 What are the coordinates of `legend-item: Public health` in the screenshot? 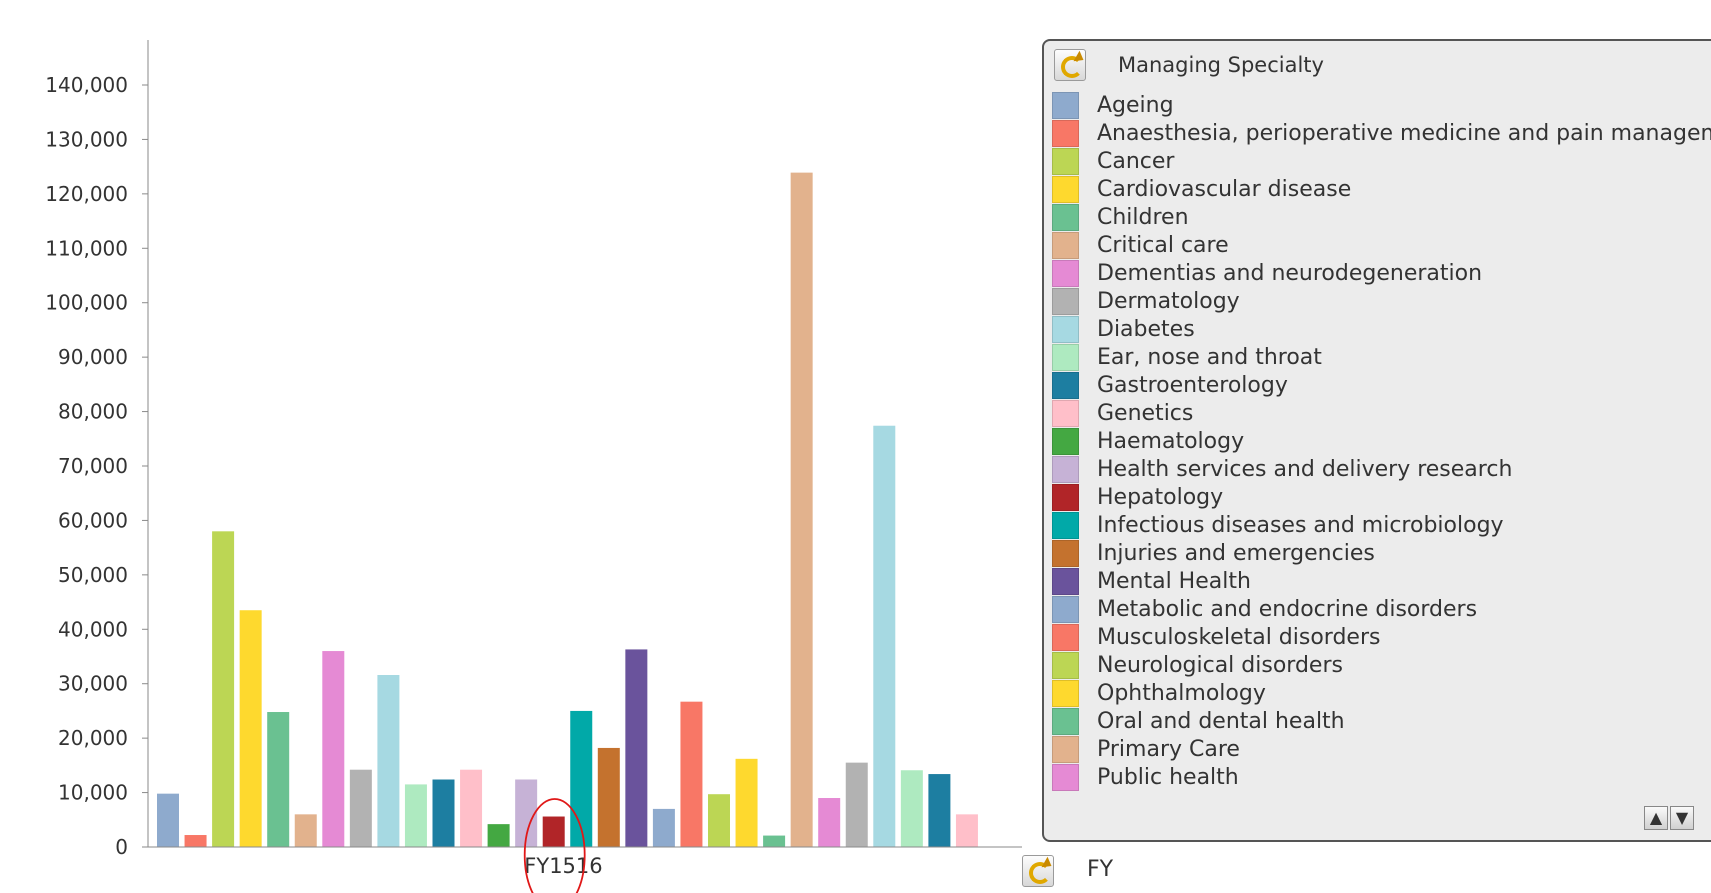 It's located at (1381, 777).